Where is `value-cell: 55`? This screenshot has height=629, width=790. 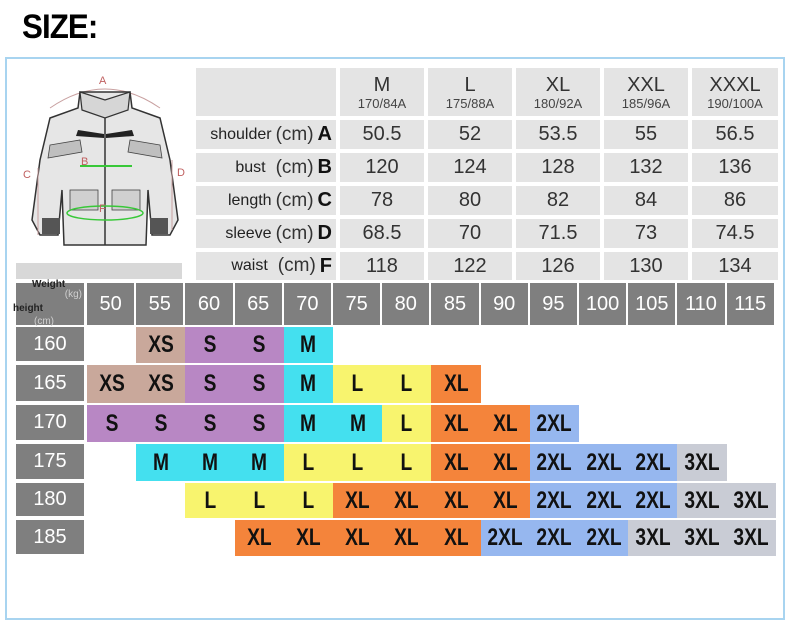
value-cell: 55 is located at coordinates (646, 134).